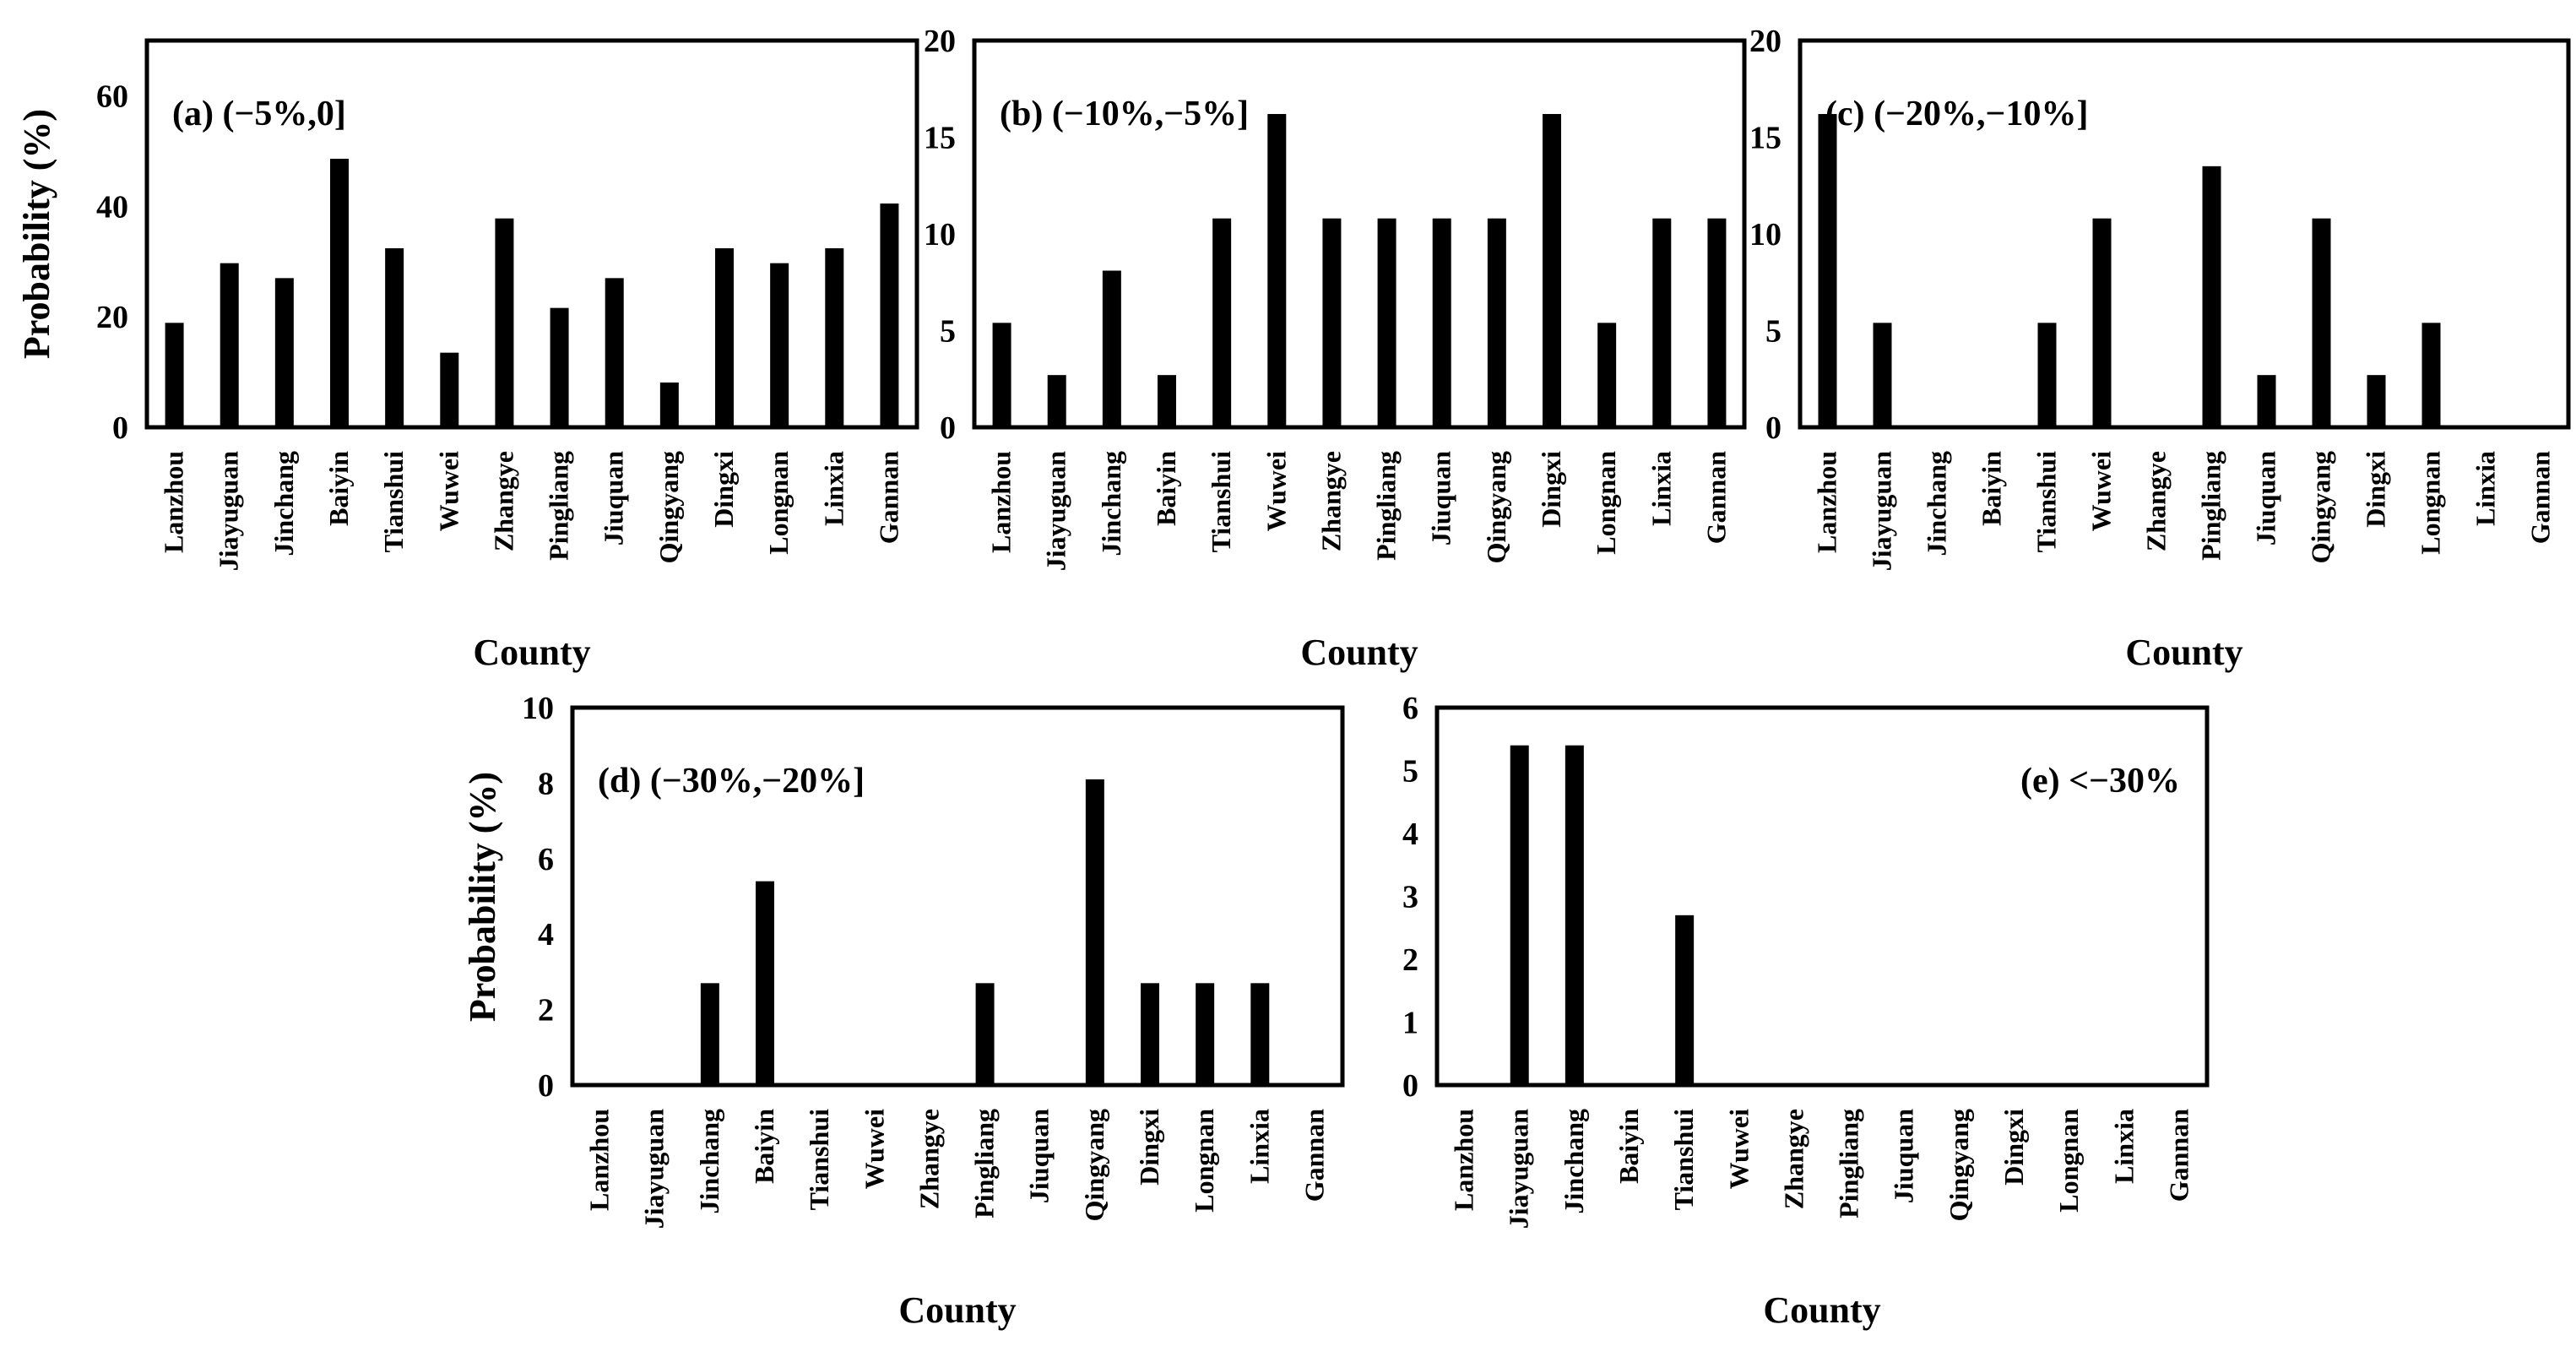 The image size is (2576, 1346). What do you see at coordinates (940, 41) in the screenshot?
I see `y-tick-label: 20` at bounding box center [940, 41].